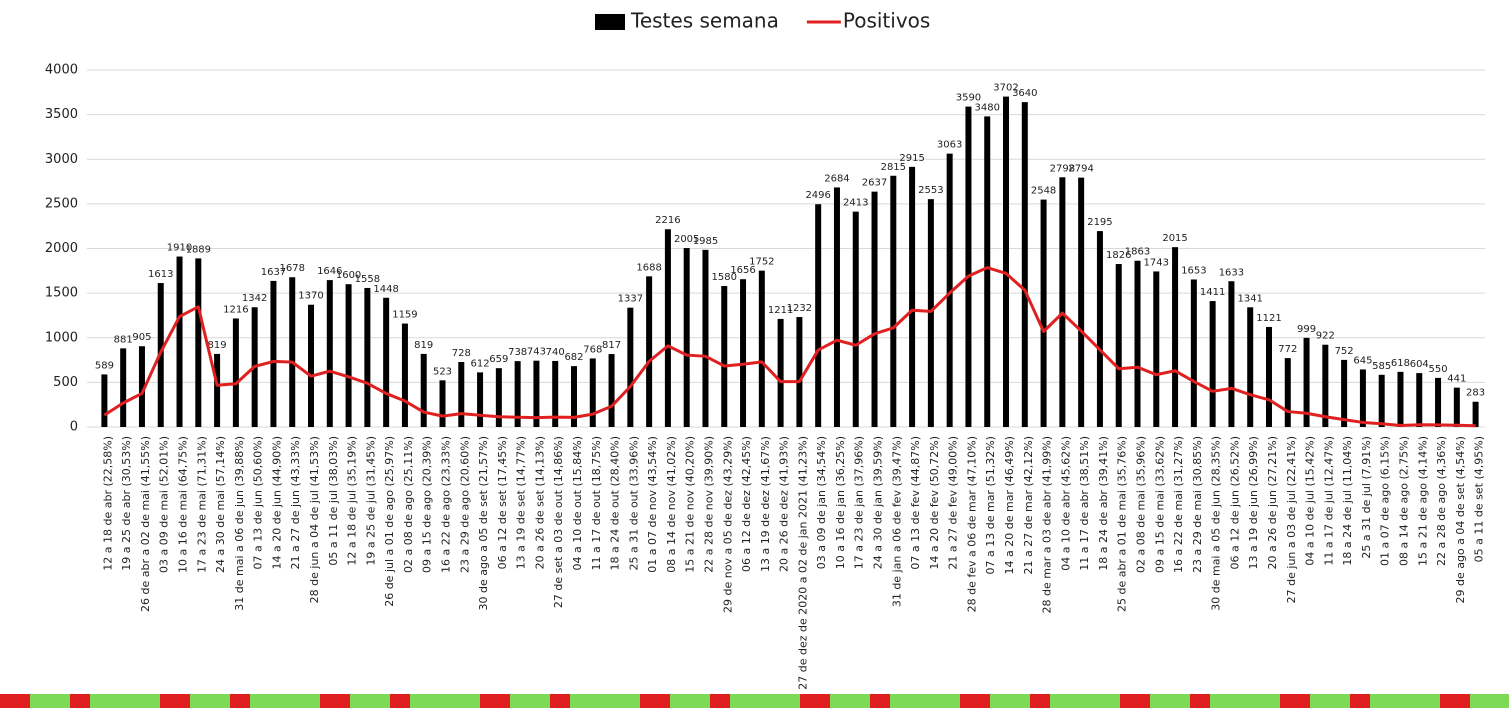  Describe the element at coordinates (1009, 505) in the screenshot. I see `x-tick-label: 14 a 20 de mar (46,49%)` at that location.